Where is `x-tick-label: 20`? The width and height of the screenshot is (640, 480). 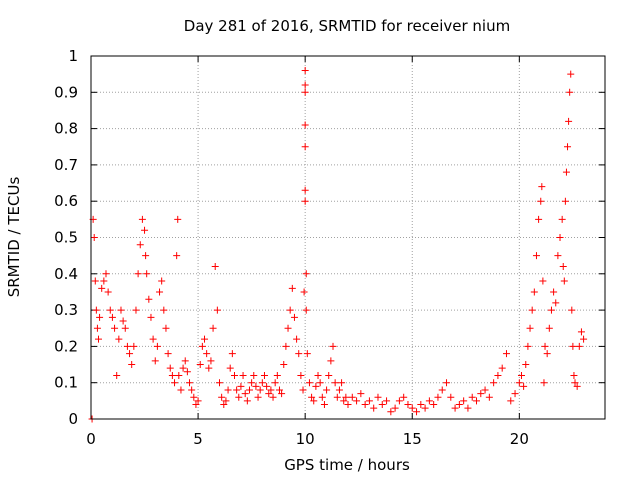 x-tick-label: 20 is located at coordinates (519, 439).